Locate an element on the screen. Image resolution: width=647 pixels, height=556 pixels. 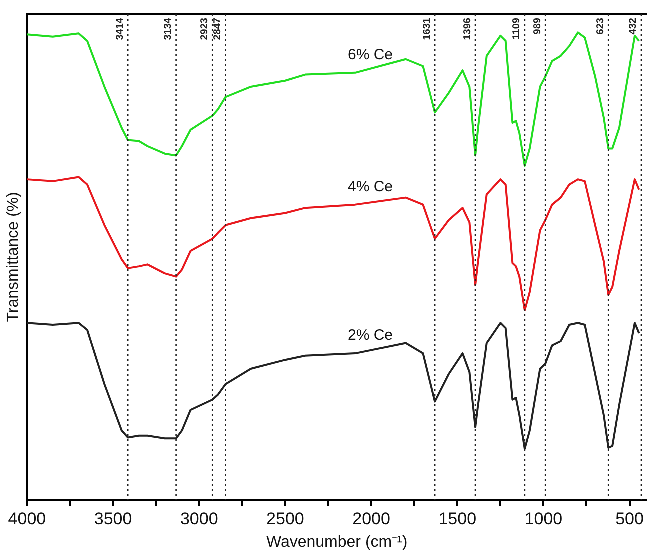
x-tick-label: 3500 is located at coordinates (113, 518).